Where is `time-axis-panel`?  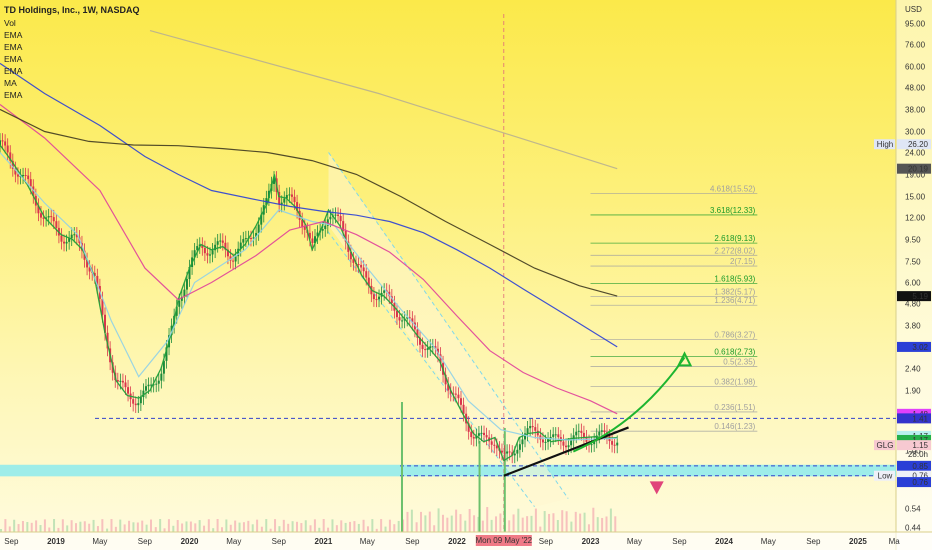
time-axis-panel is located at coordinates (466, 541).